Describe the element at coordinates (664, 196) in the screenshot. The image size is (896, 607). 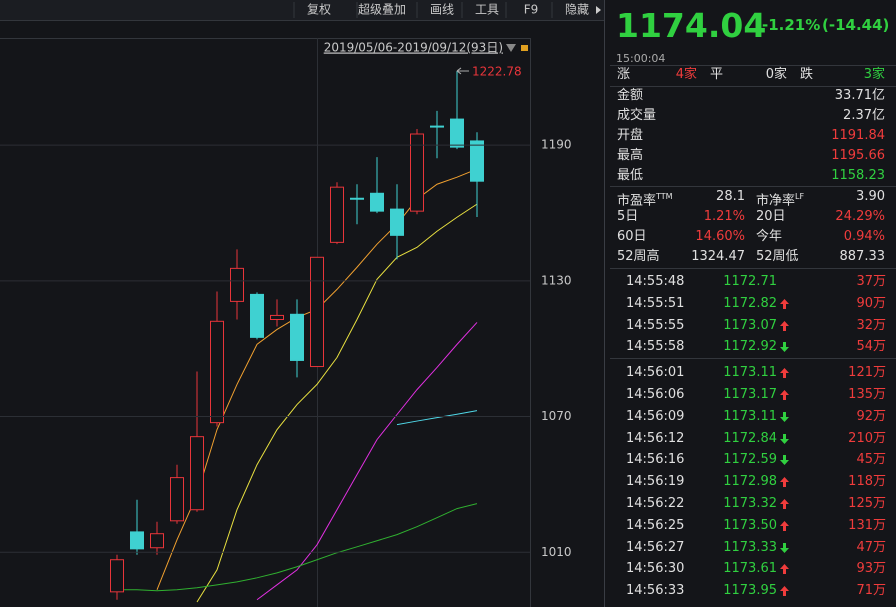
I see `stat-label-sup: TTM` at that location.